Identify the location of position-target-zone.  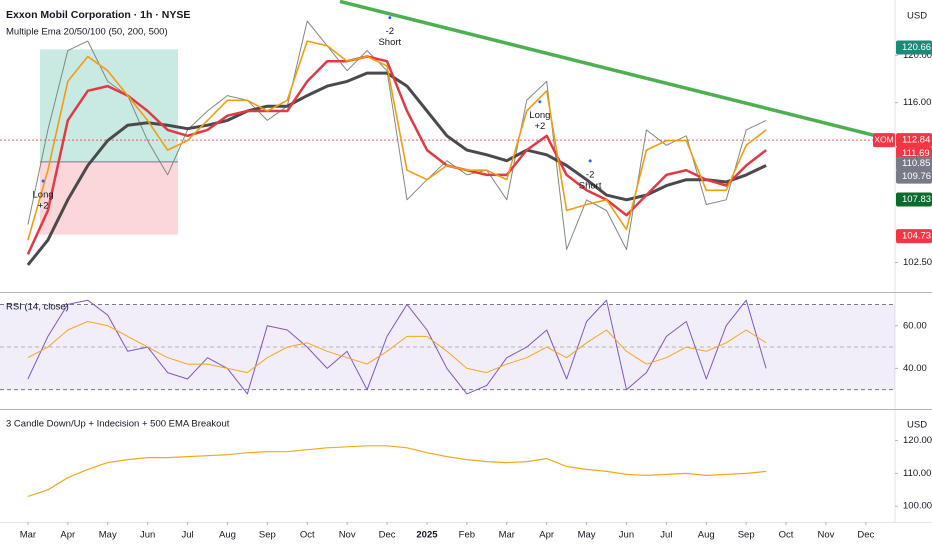
(108, 105).